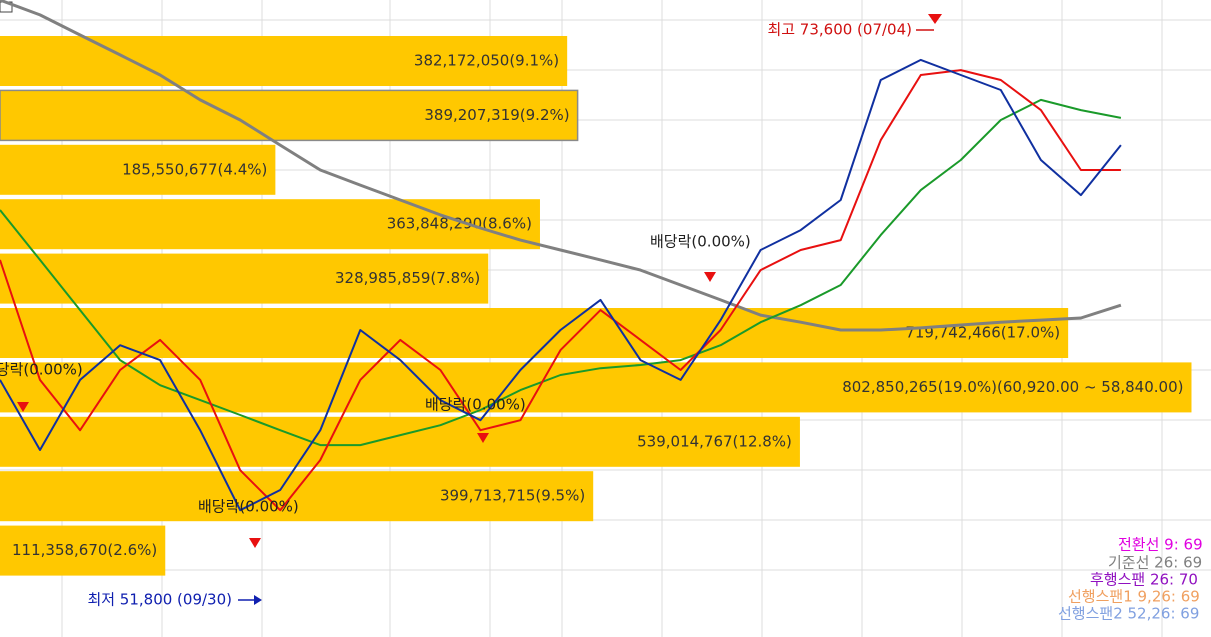 This screenshot has height=637, width=1211. What do you see at coordinates (459, 224) in the screenshot?
I see `volume-label: 363,848,290(8.6%)` at bounding box center [459, 224].